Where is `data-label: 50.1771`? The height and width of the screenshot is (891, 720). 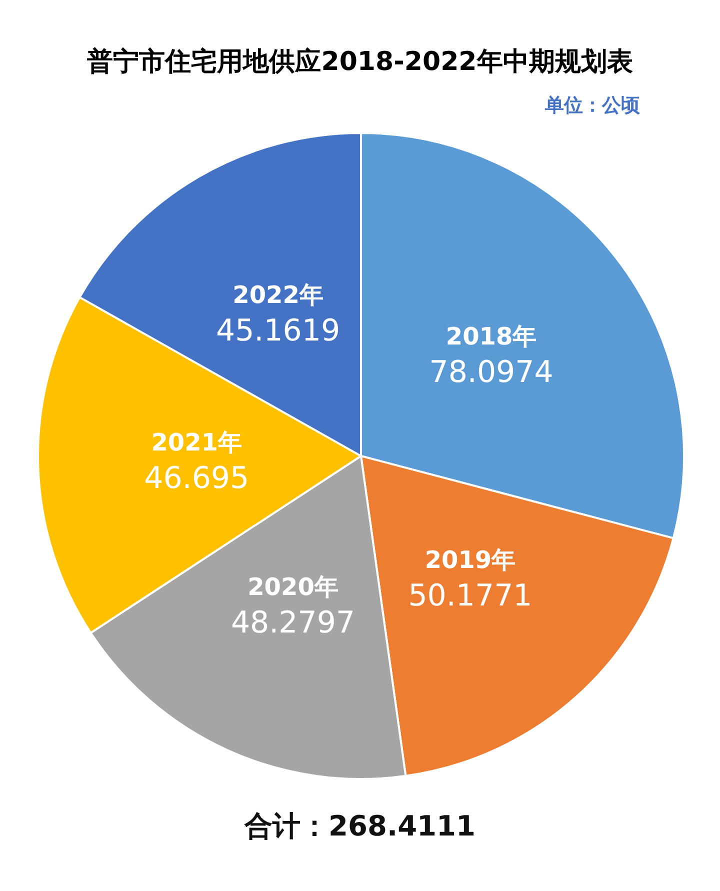 data-label: 50.1771 is located at coordinates (470, 596).